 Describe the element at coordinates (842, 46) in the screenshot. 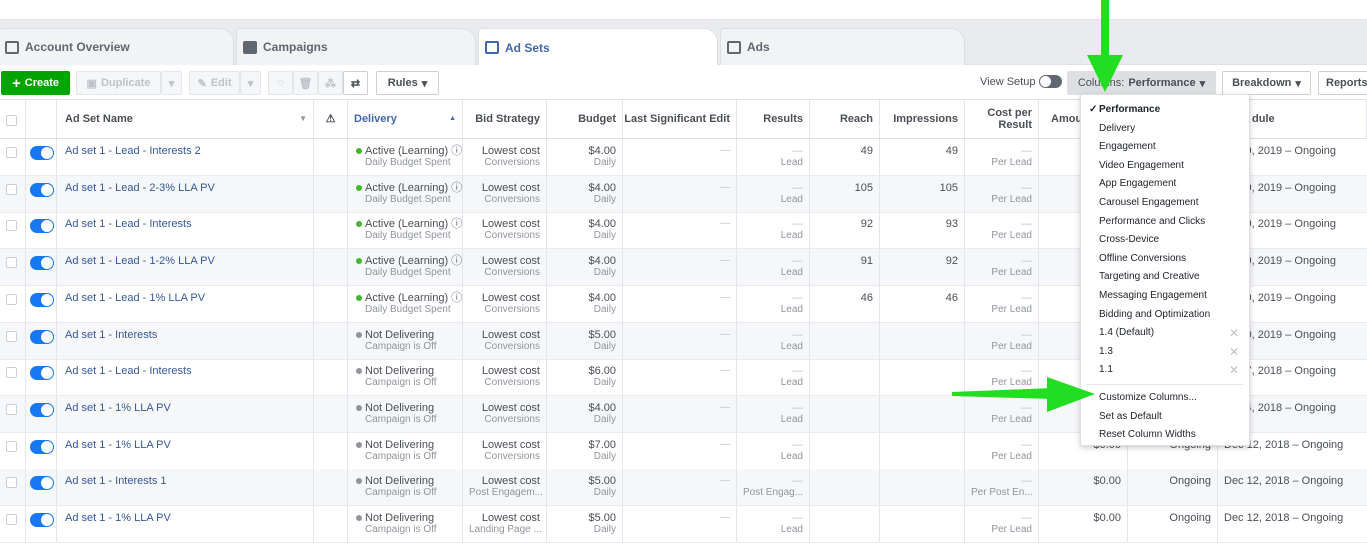

I see `tab-ads: Ads` at that location.